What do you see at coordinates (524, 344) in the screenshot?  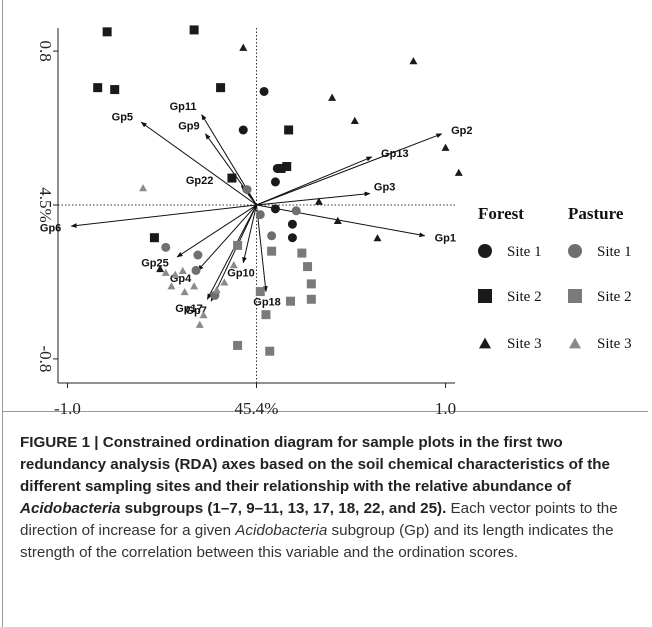 I see `legend-label-forest-site-3: Site 3` at bounding box center [524, 344].